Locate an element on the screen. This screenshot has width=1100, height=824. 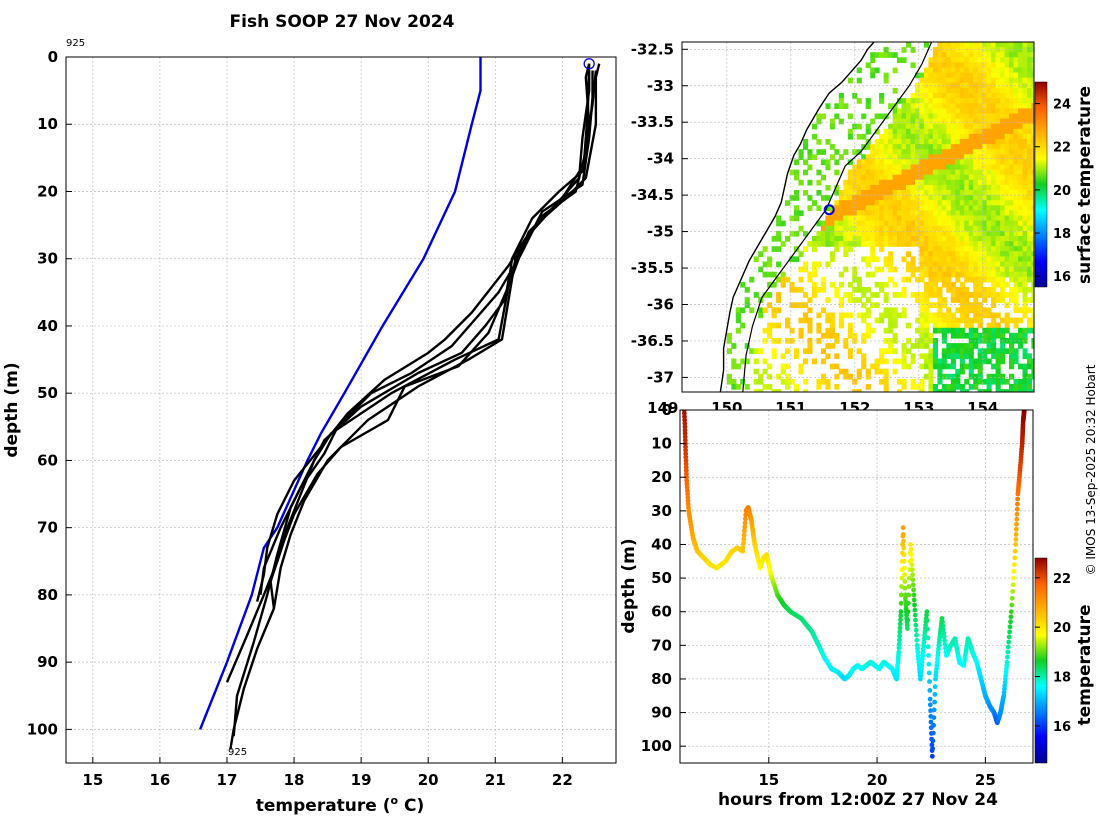
figure-title: Fish SOOP 27 Nov 2024 is located at coordinates (342, 22).